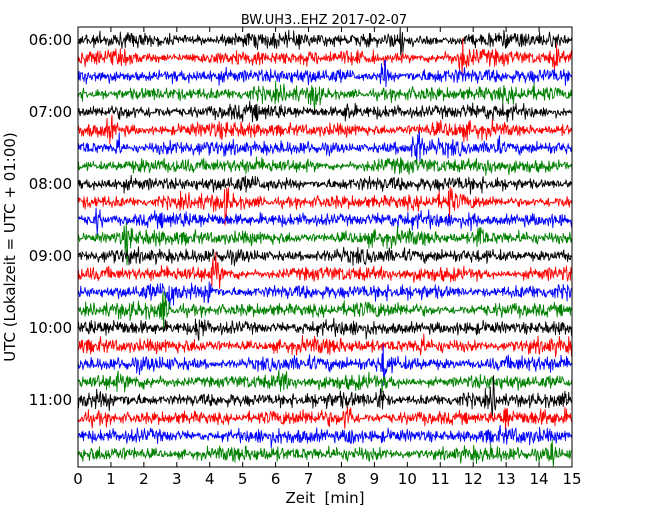 This screenshot has width=650, height=520. Describe the element at coordinates (50, 112) in the screenshot. I see `y-tick-label-1: 07:00` at that location.